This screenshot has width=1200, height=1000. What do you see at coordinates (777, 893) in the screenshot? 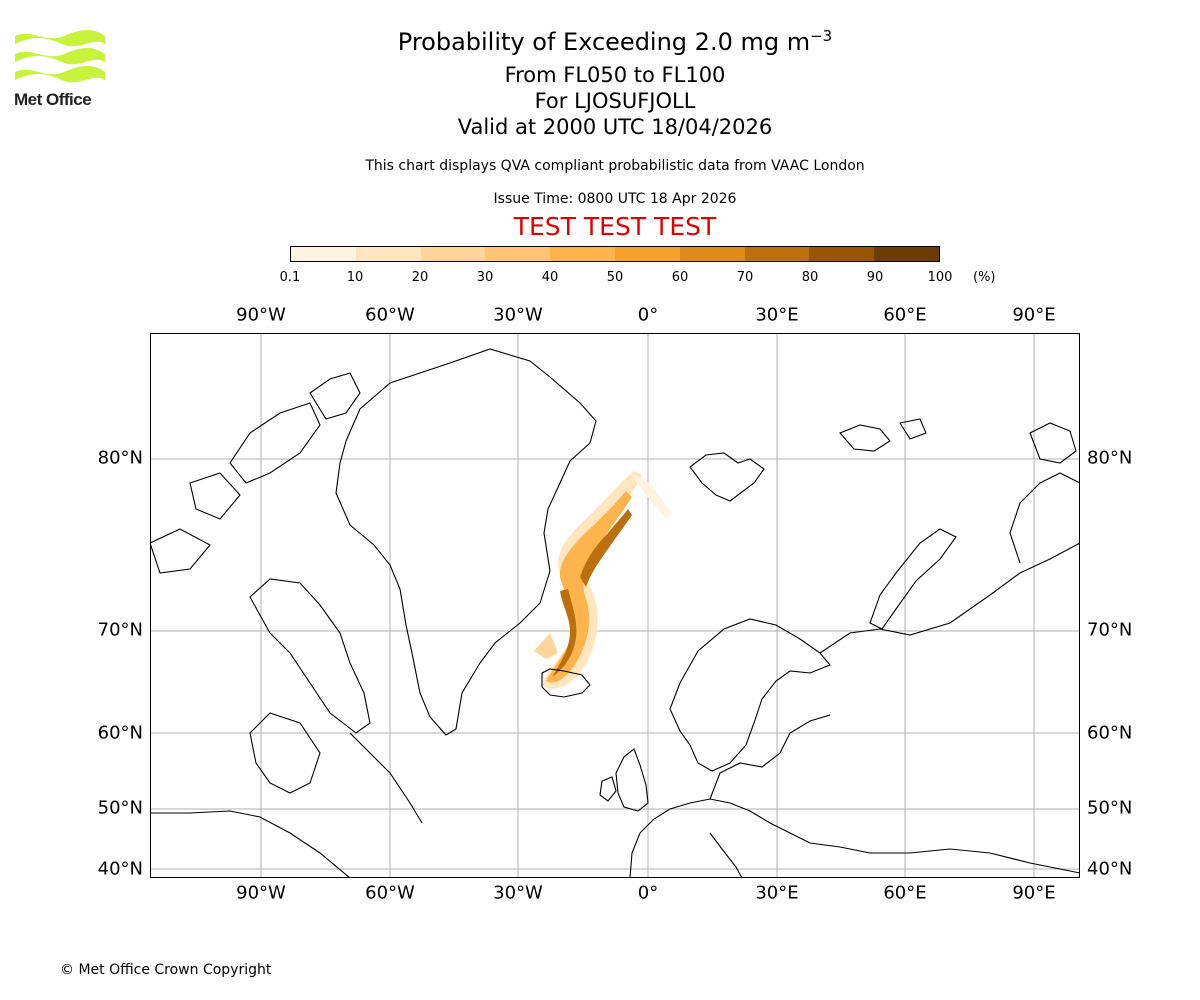
I see `lon-label-bottom: 30°E` at bounding box center [777, 893].